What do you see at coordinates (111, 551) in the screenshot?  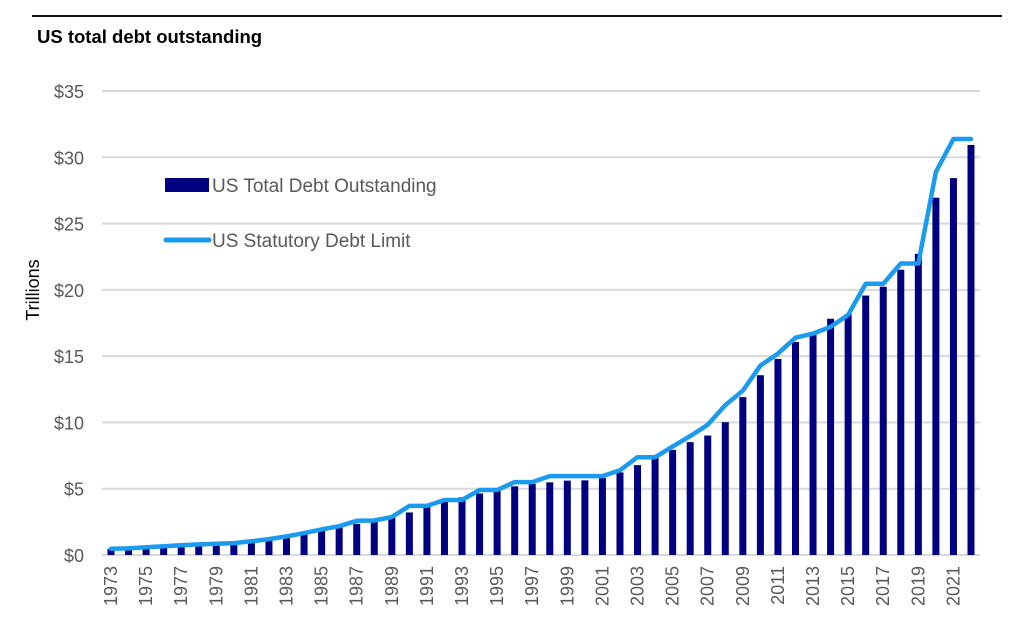 I see `bar-1973` at bounding box center [111, 551].